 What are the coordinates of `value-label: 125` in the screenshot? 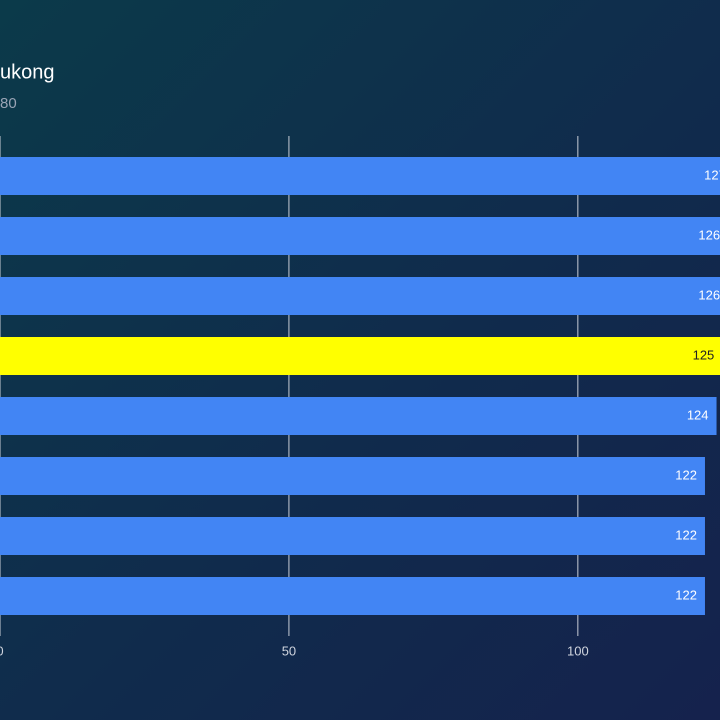 It's located at (704, 354).